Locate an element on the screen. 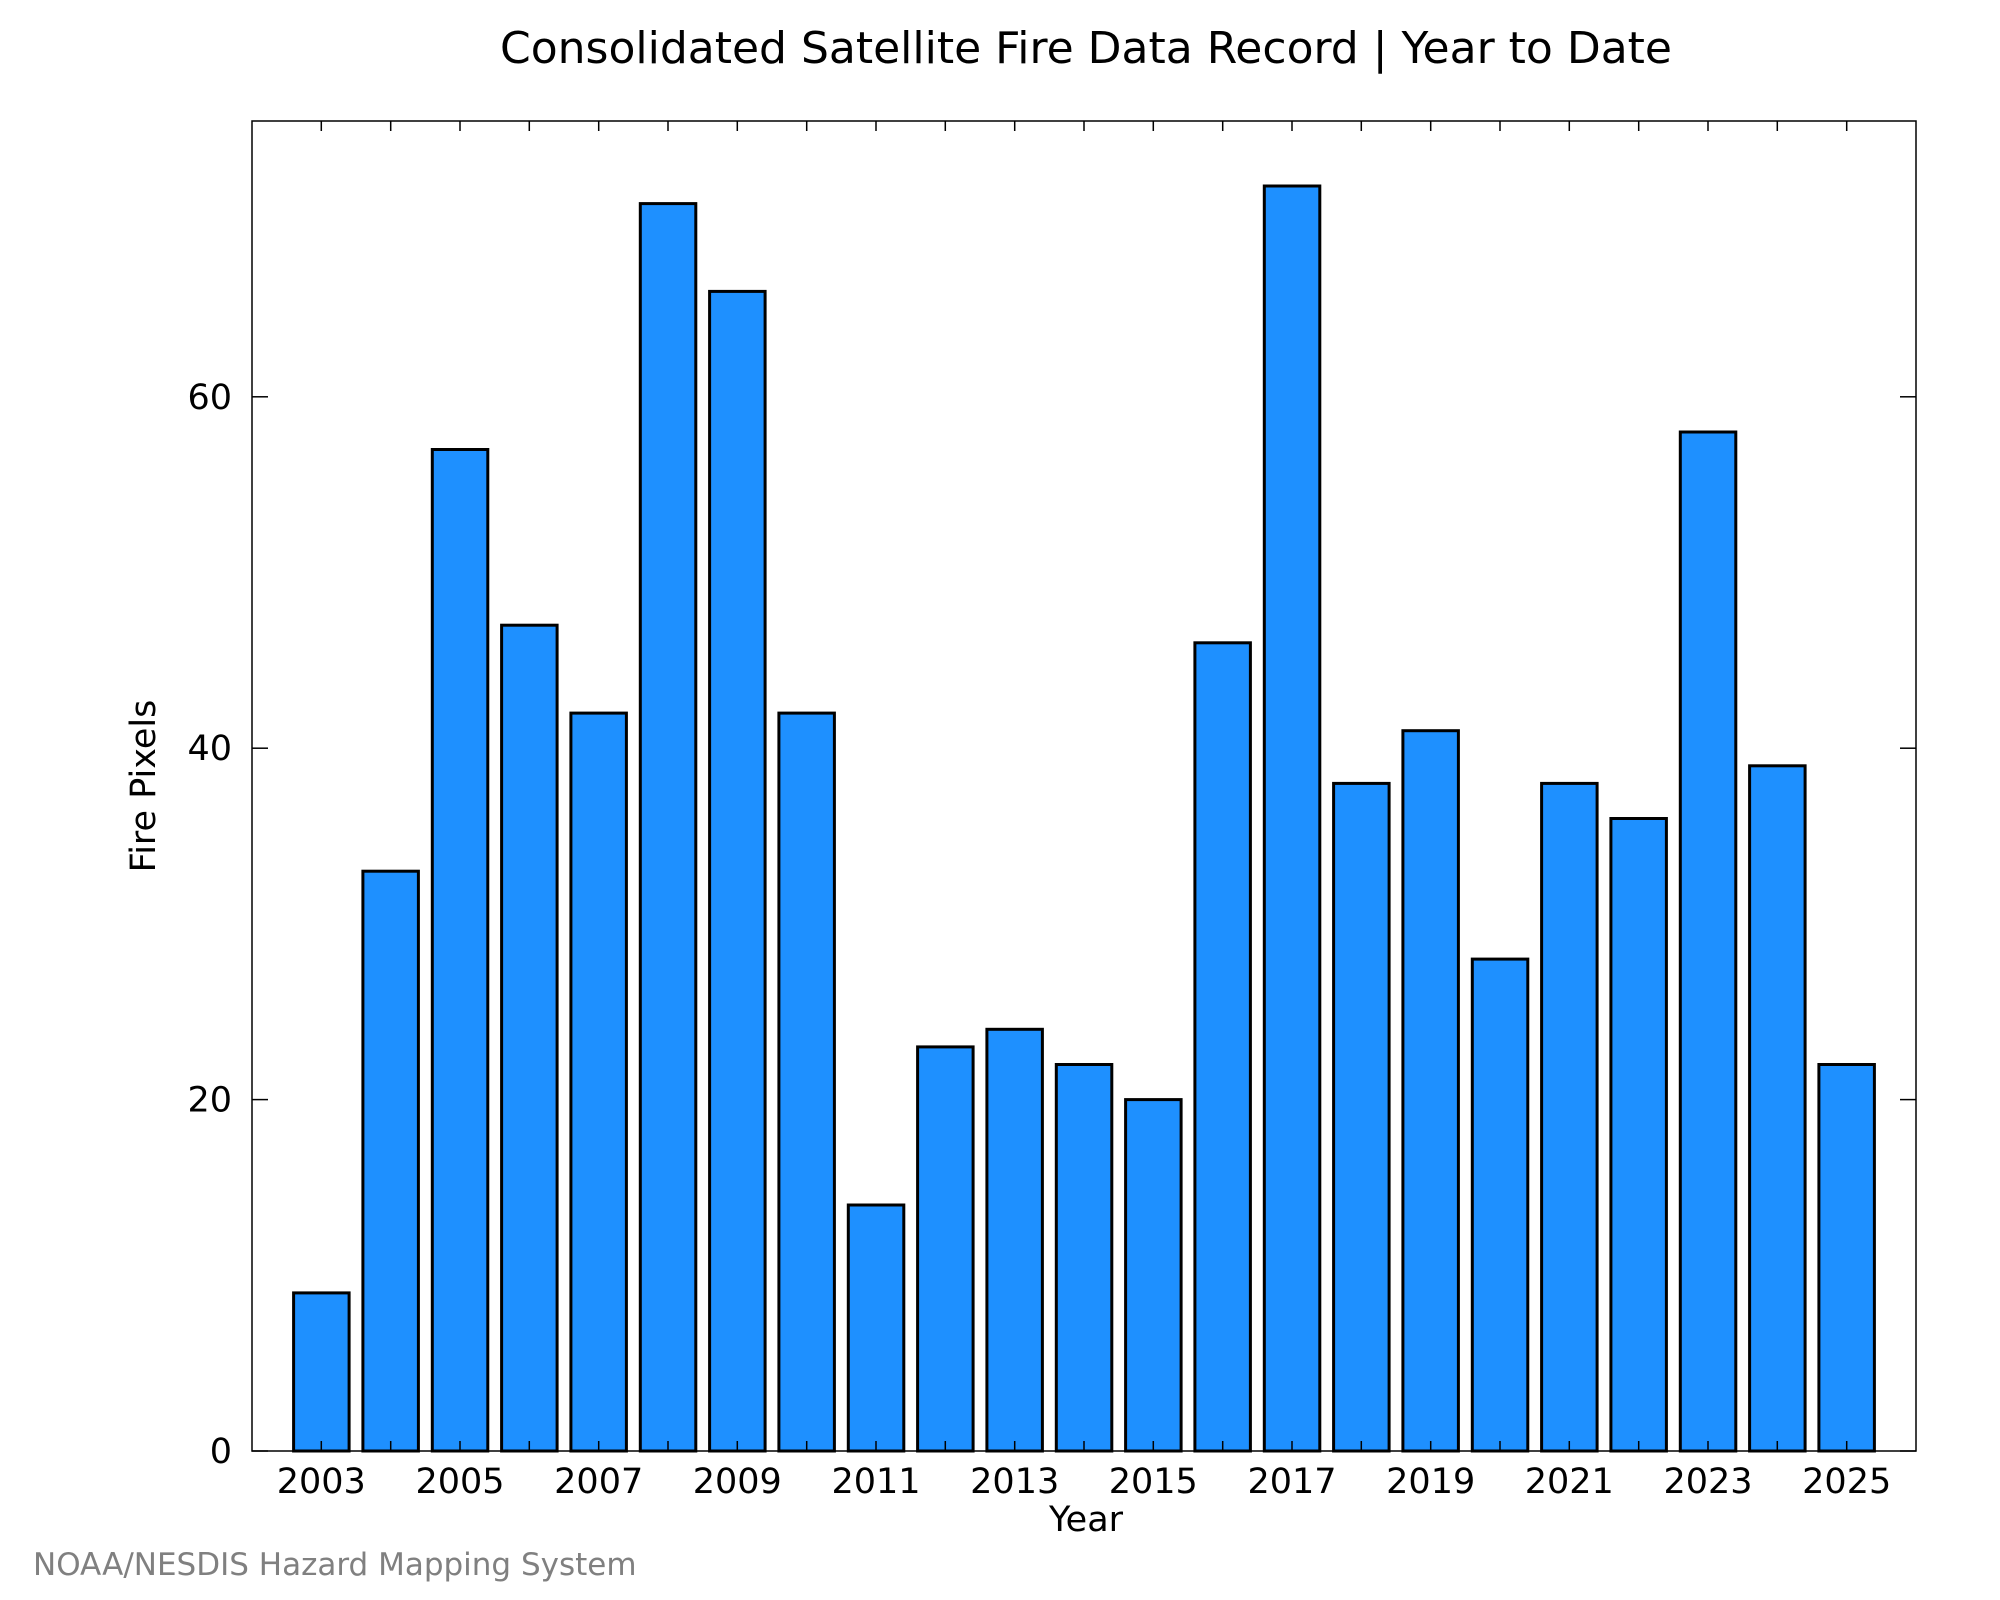 Image resolution: width=2000 pixels, height=1600 pixels. bar-2014 is located at coordinates (1084, 1258).